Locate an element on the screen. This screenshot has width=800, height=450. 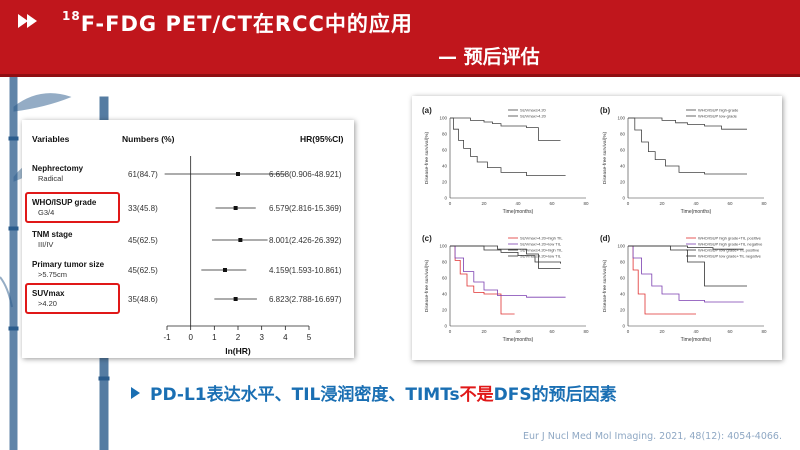
x-tick-label: 3 is located at coordinates (261, 337).